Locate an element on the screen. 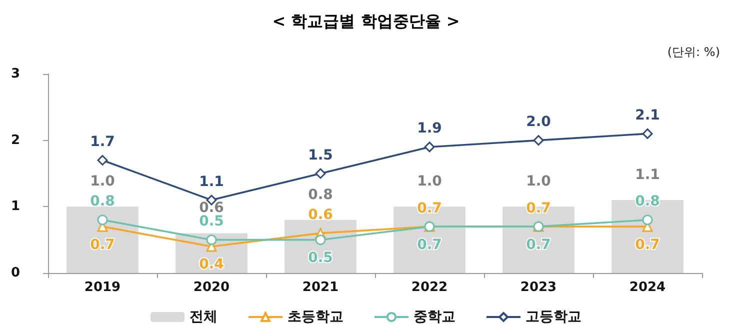 The image size is (732, 335). text: (단위: %) is located at coordinates (693, 52).